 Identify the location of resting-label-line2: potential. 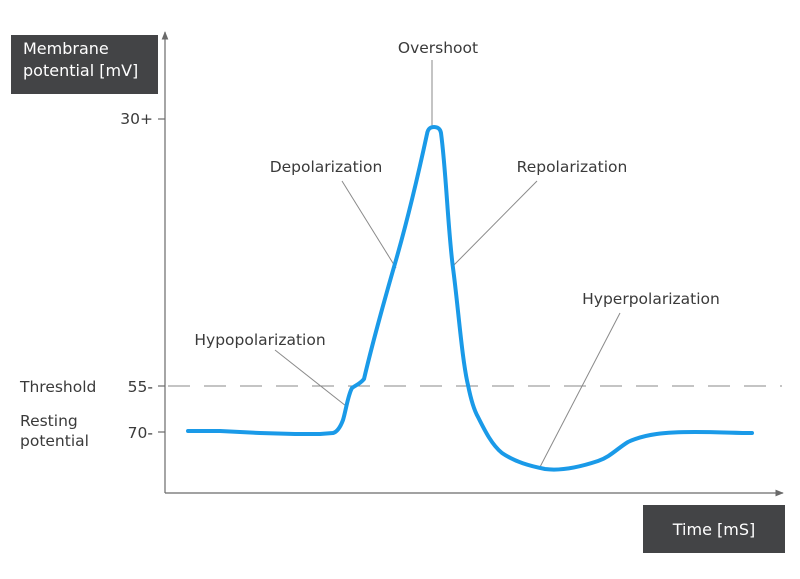
(54, 441).